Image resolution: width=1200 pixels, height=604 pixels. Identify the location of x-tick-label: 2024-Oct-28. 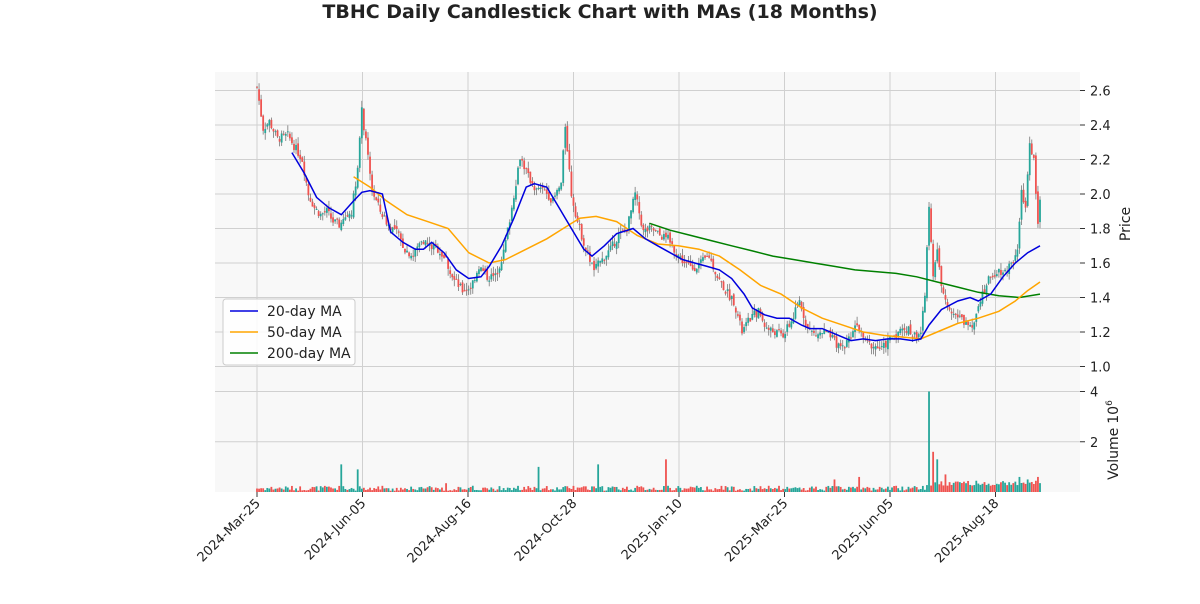
(546, 530).